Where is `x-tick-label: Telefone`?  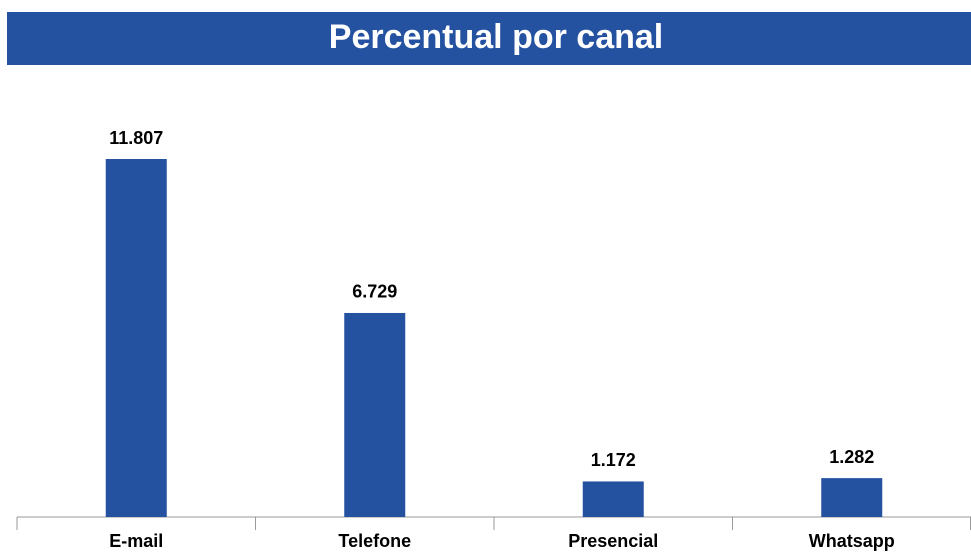
x-tick-label: Telefone is located at coordinates (374, 541).